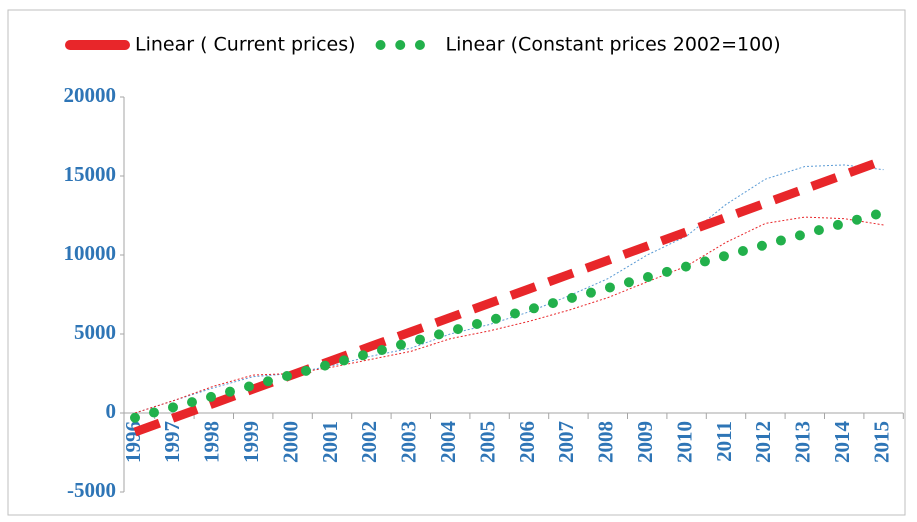 This screenshot has width=917, height=522. What do you see at coordinates (763, 442) in the screenshot?
I see `x-tick-label: 2012` at bounding box center [763, 442].